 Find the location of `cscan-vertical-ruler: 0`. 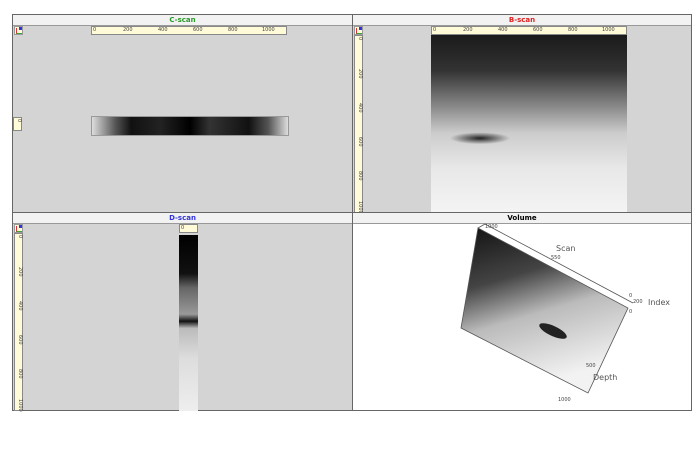

cscan-vertical-ruler: 0 is located at coordinates (17, 124).